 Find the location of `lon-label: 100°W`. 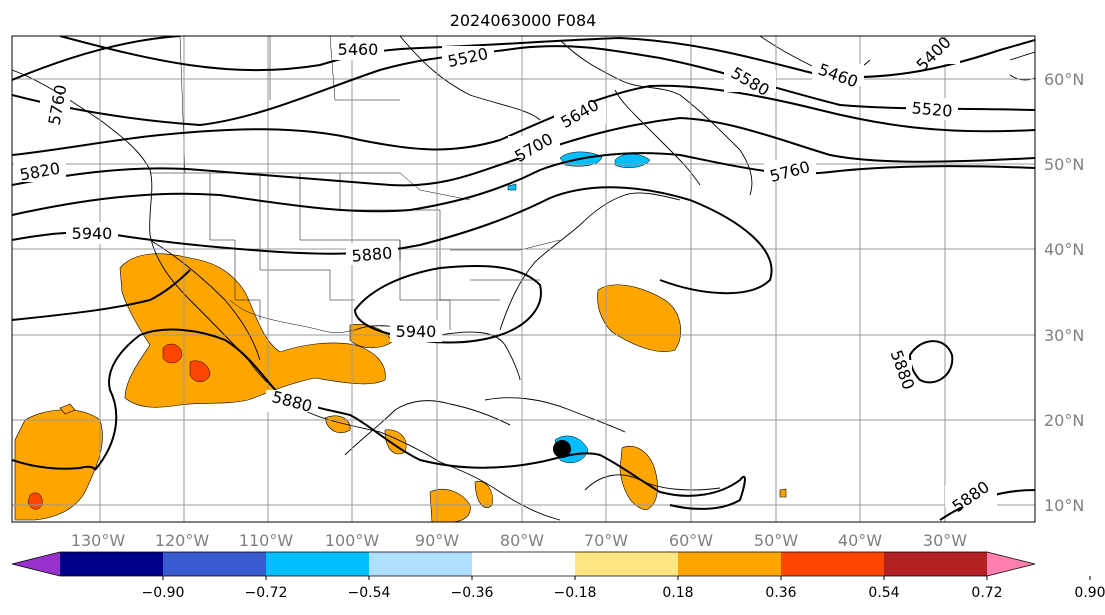

lon-label: 100°W is located at coordinates (352, 540).